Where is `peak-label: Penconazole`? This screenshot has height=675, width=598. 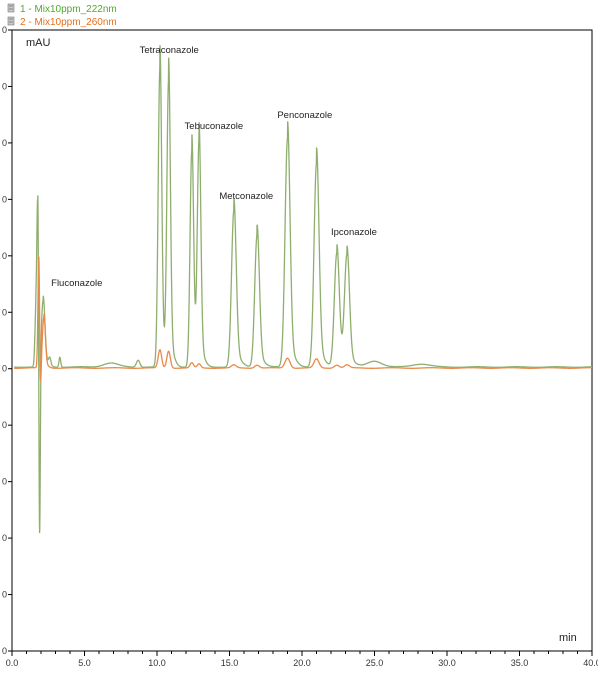 peak-label: Penconazole is located at coordinates (304, 115).